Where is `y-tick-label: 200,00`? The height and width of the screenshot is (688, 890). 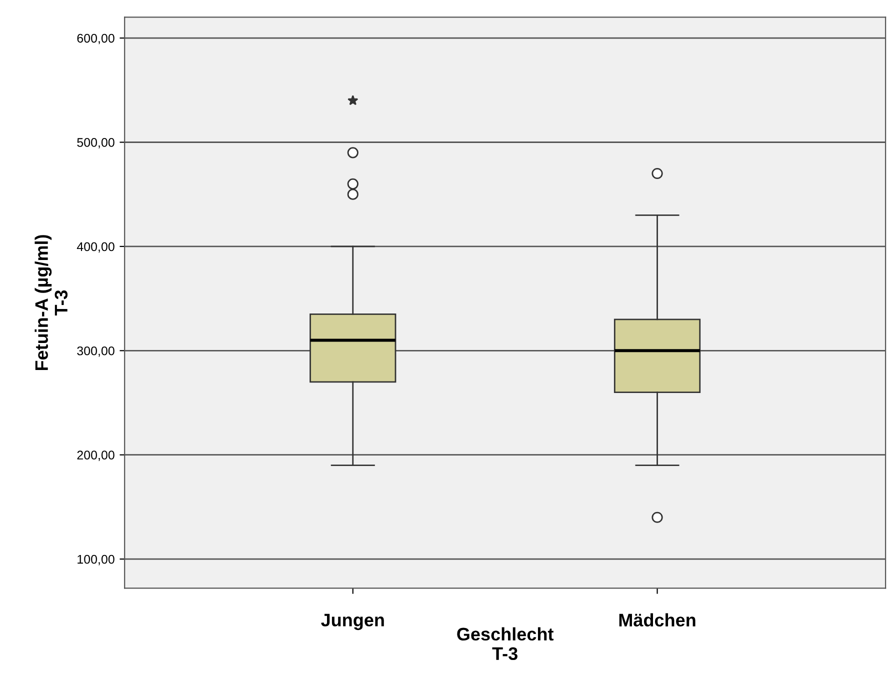 y-tick-label: 200,00 is located at coordinates (95, 455).